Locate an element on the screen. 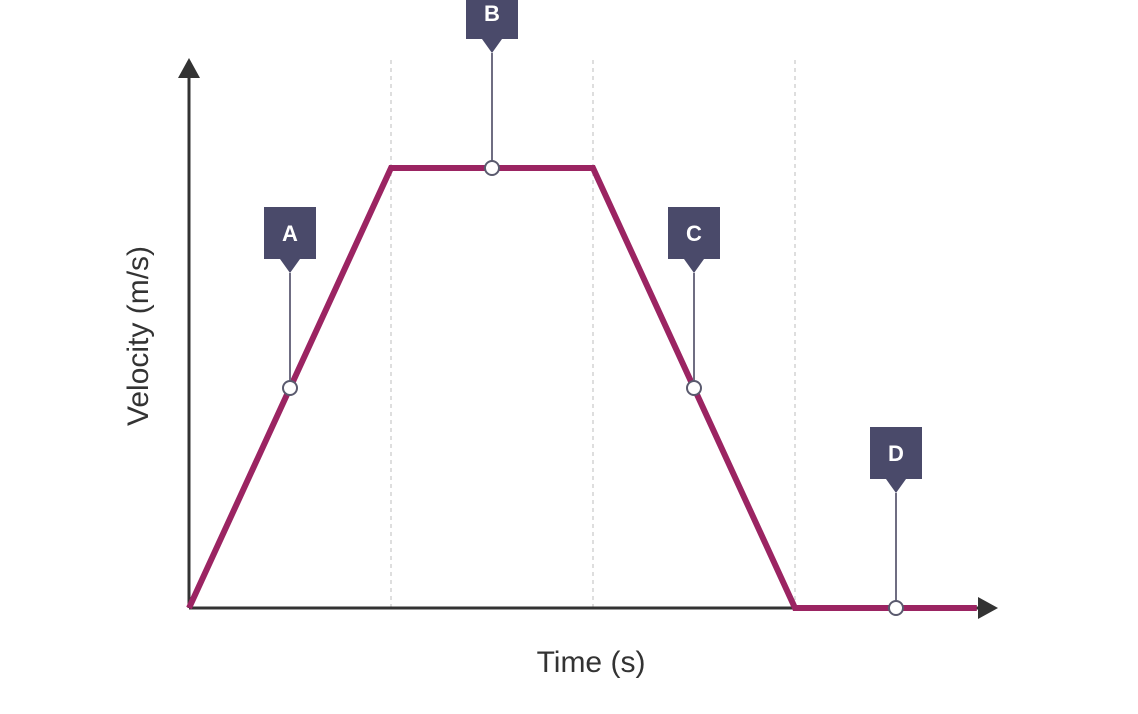 This screenshot has height=714, width=1138. annotation-b: B is located at coordinates (492, 88).